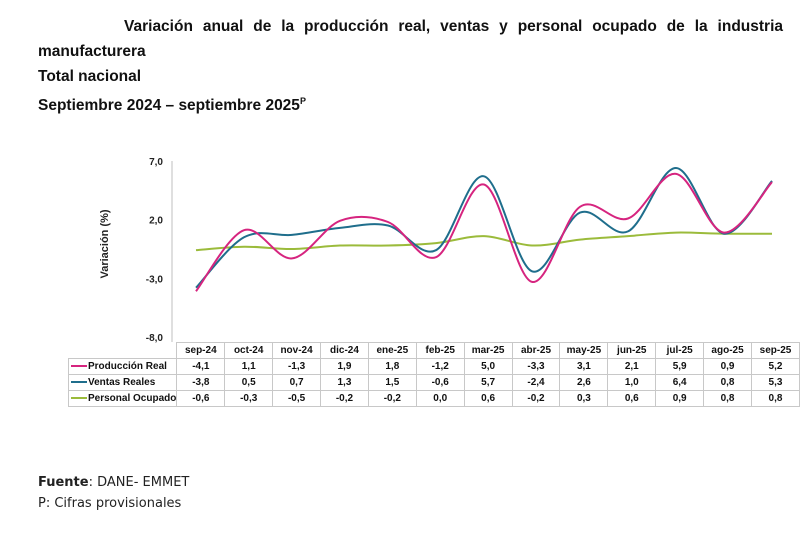  What do you see at coordinates (410, 103) in the screenshot?
I see `title-period: Septiembre 2024 – septiembre 2025P` at bounding box center [410, 103].